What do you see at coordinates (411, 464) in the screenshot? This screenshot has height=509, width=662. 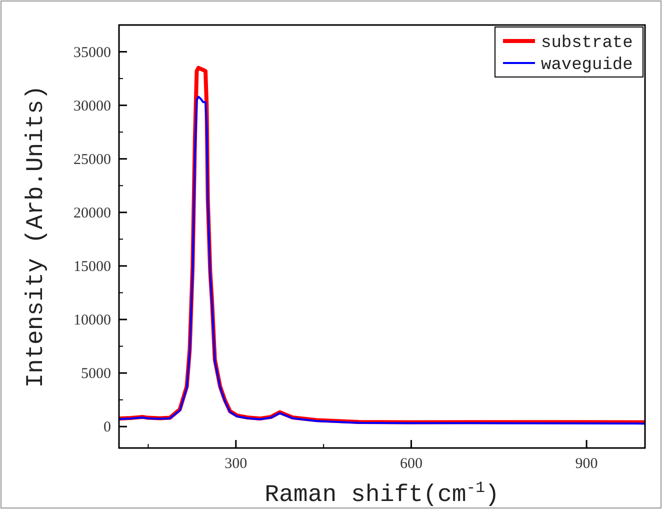 I see `x-tick-label: 600` at bounding box center [411, 464].